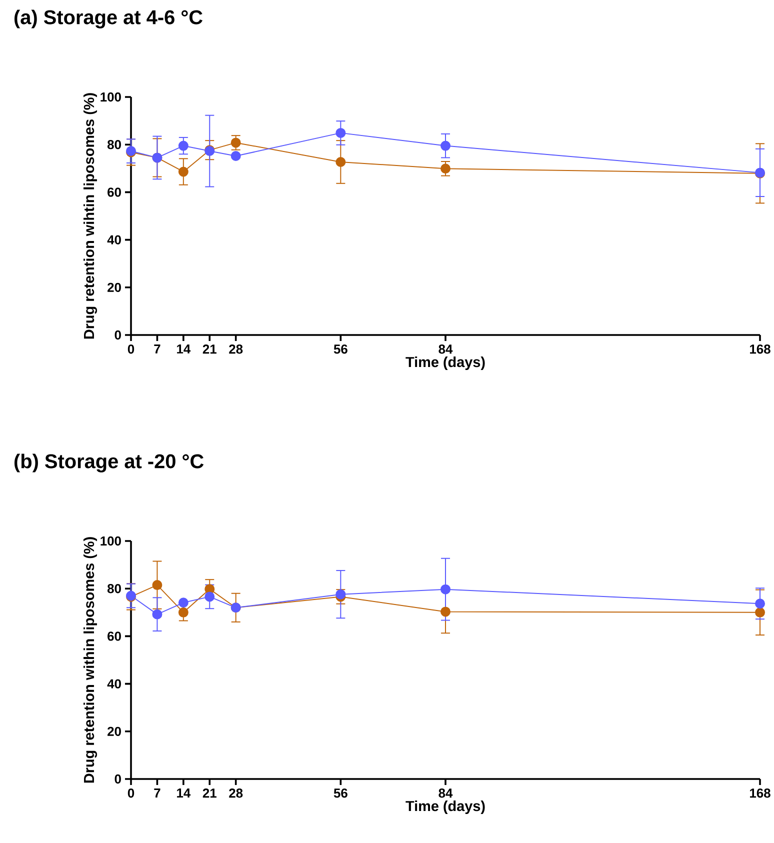  What do you see at coordinates (91, 660) in the screenshot?
I see `y-axis-title: Drug retention within liposomes (%)` at bounding box center [91, 660].